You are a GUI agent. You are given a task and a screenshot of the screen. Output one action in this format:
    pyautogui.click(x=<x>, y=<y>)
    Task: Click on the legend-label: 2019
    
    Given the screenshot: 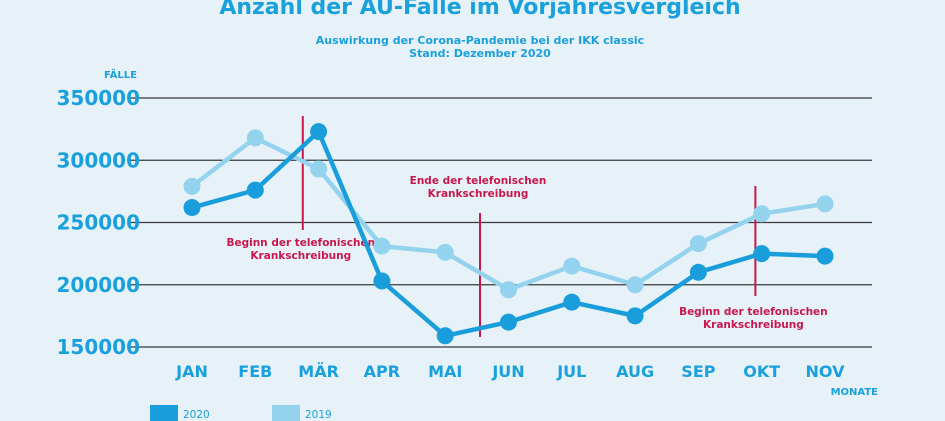 What is the action you would take?
    pyautogui.click(x=318, y=415)
    